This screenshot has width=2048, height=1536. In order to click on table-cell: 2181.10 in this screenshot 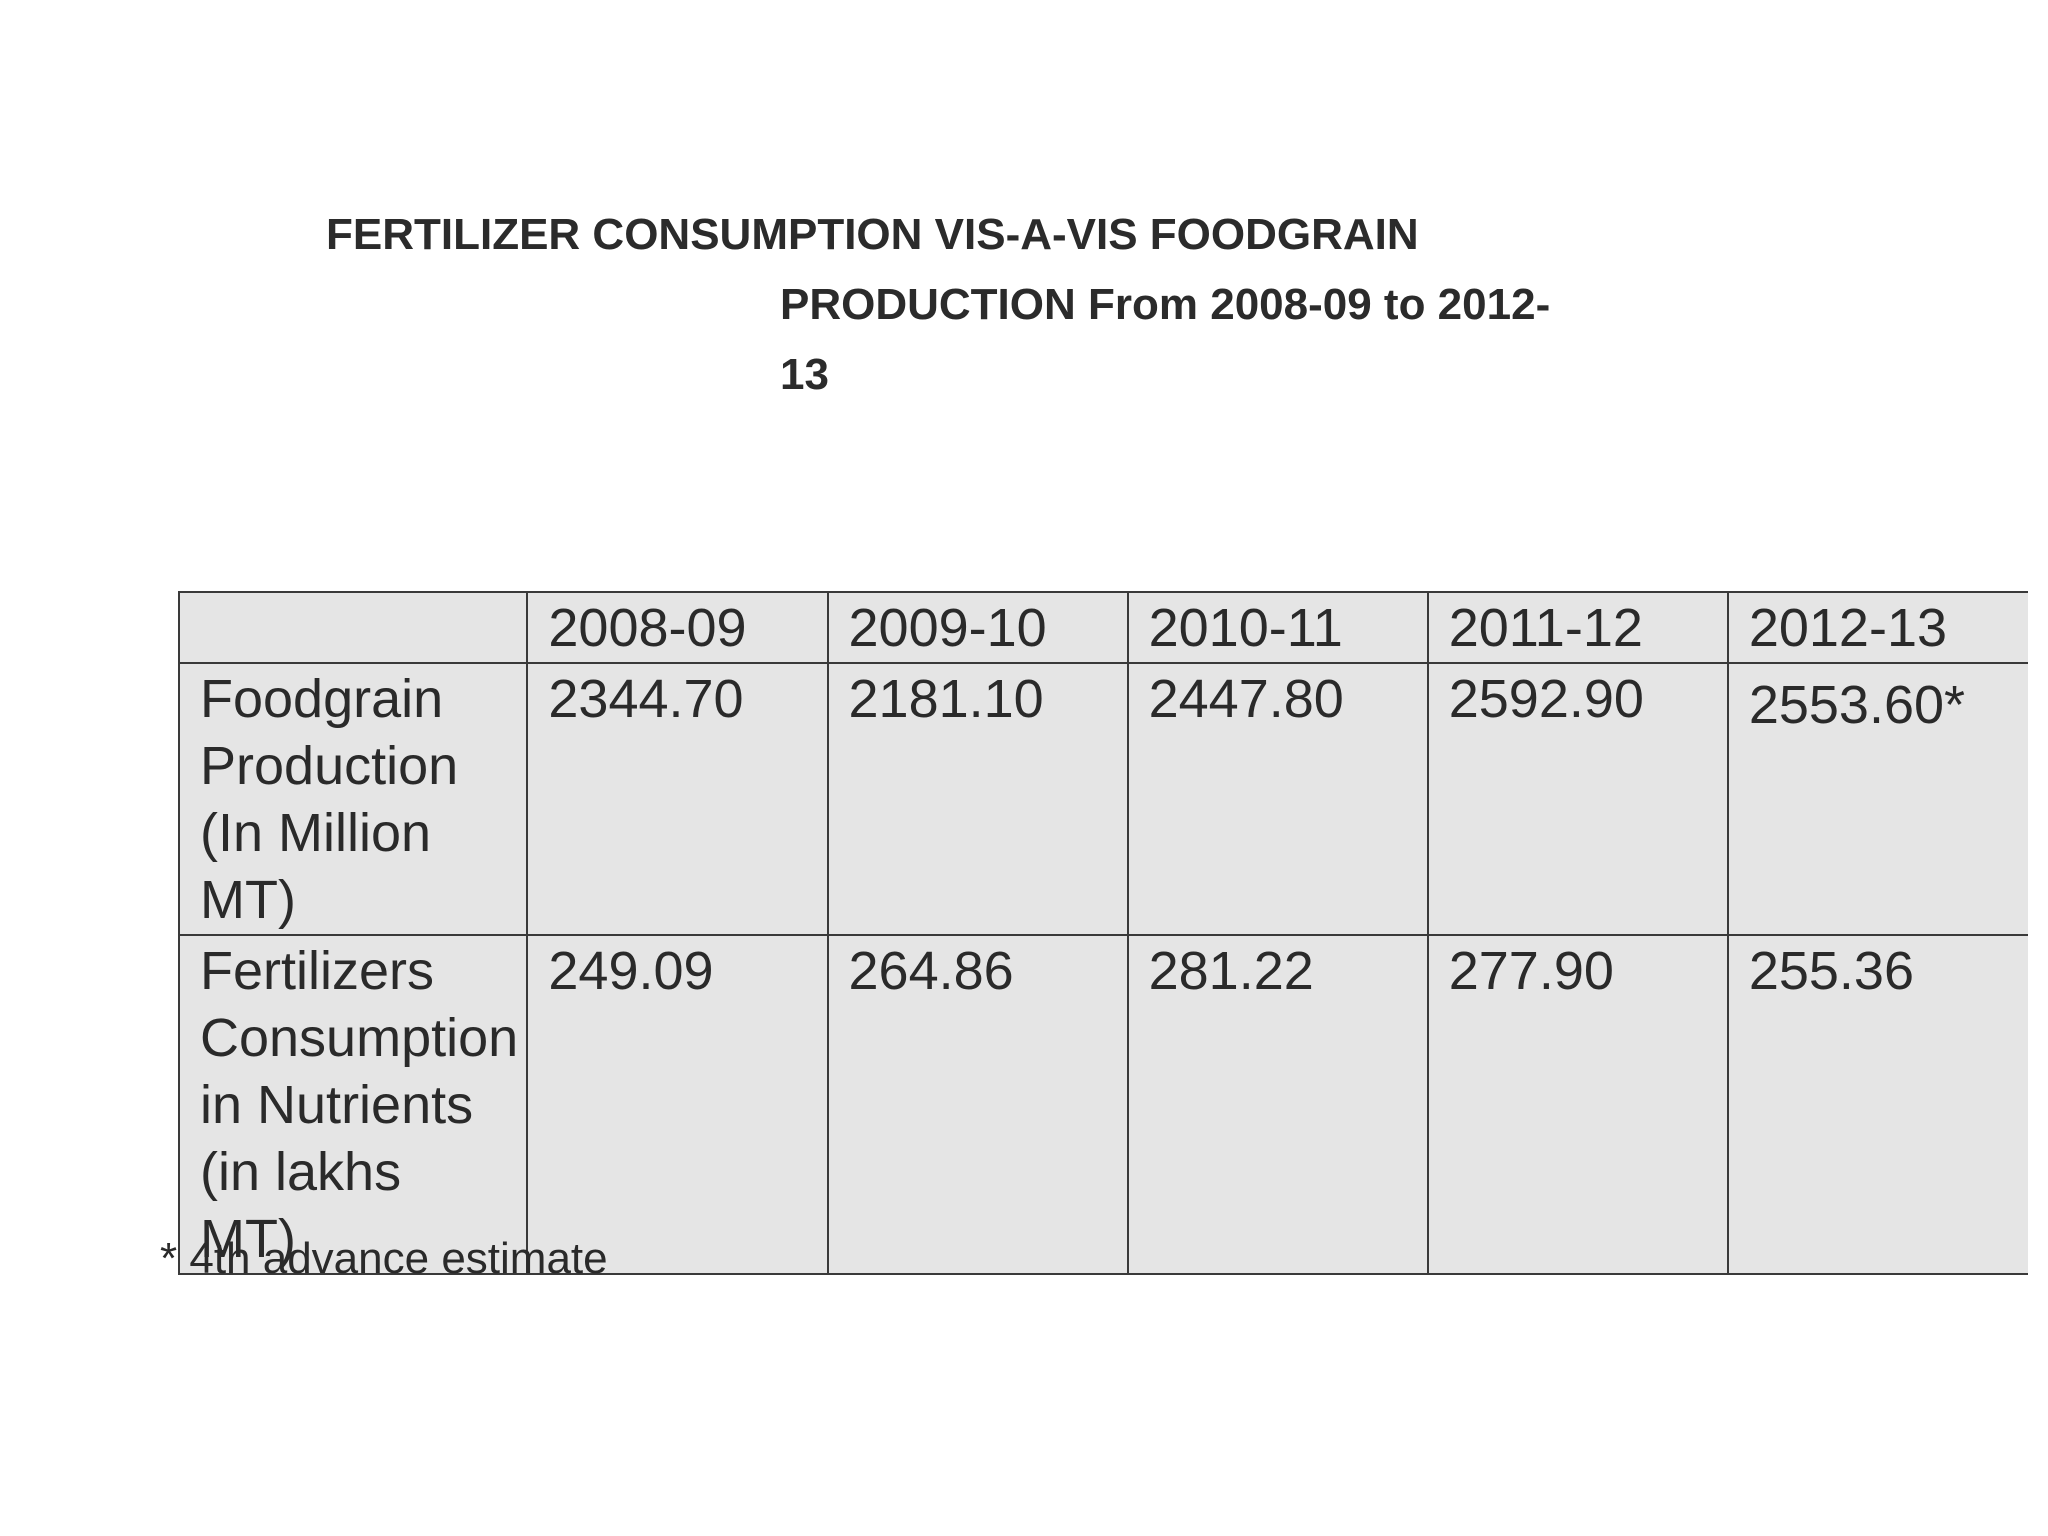, I will do `click(977, 799)`.